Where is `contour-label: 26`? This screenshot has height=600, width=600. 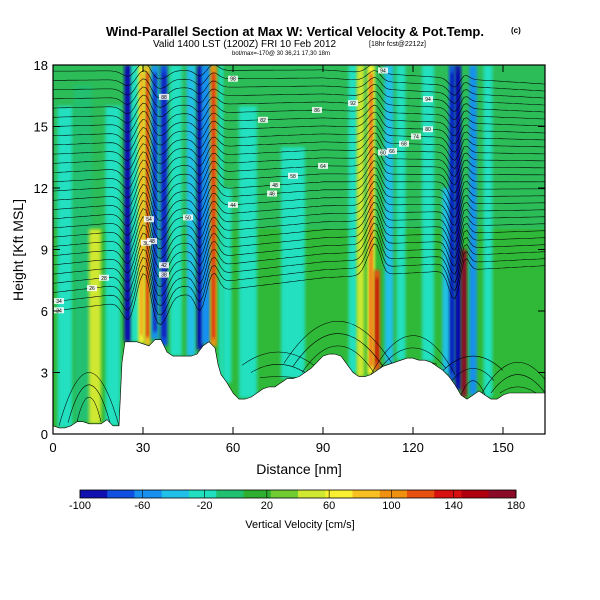 contour-label: 26 is located at coordinates (92, 289).